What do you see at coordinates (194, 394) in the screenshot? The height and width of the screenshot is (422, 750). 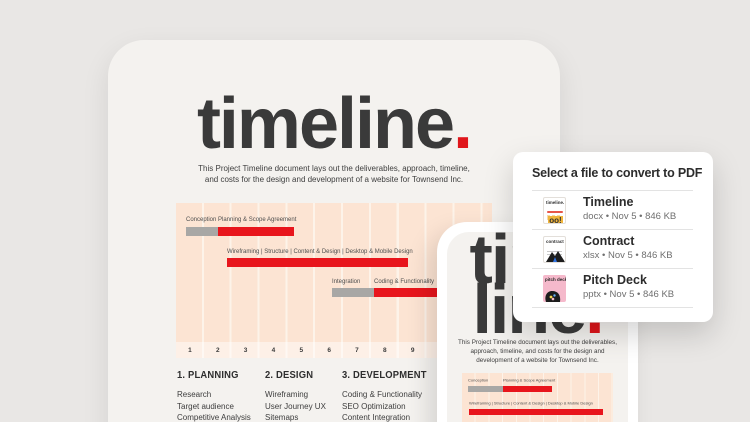 I see `phase-item: Research` at bounding box center [194, 394].